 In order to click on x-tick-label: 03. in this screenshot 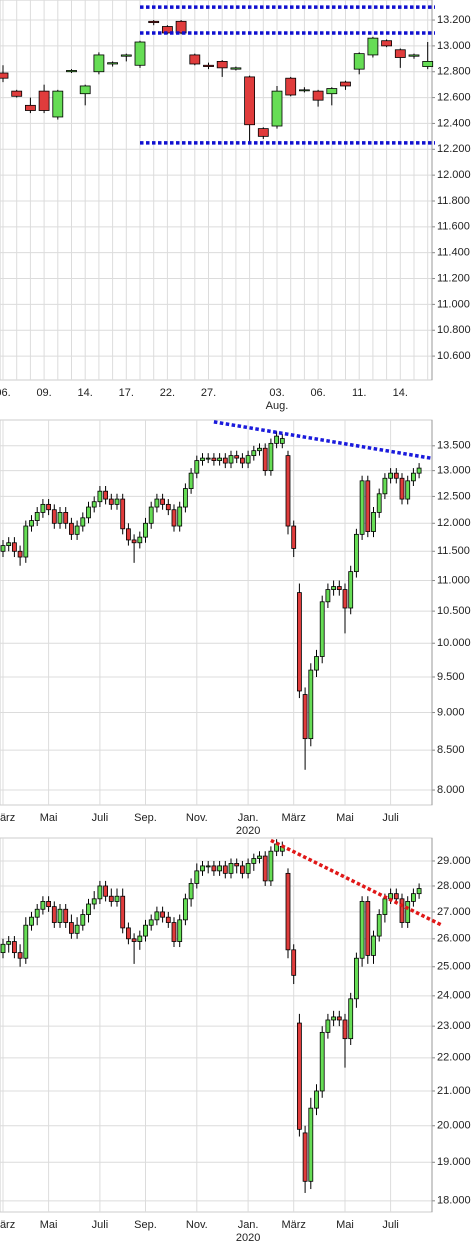, I will do `click(276, 393)`.